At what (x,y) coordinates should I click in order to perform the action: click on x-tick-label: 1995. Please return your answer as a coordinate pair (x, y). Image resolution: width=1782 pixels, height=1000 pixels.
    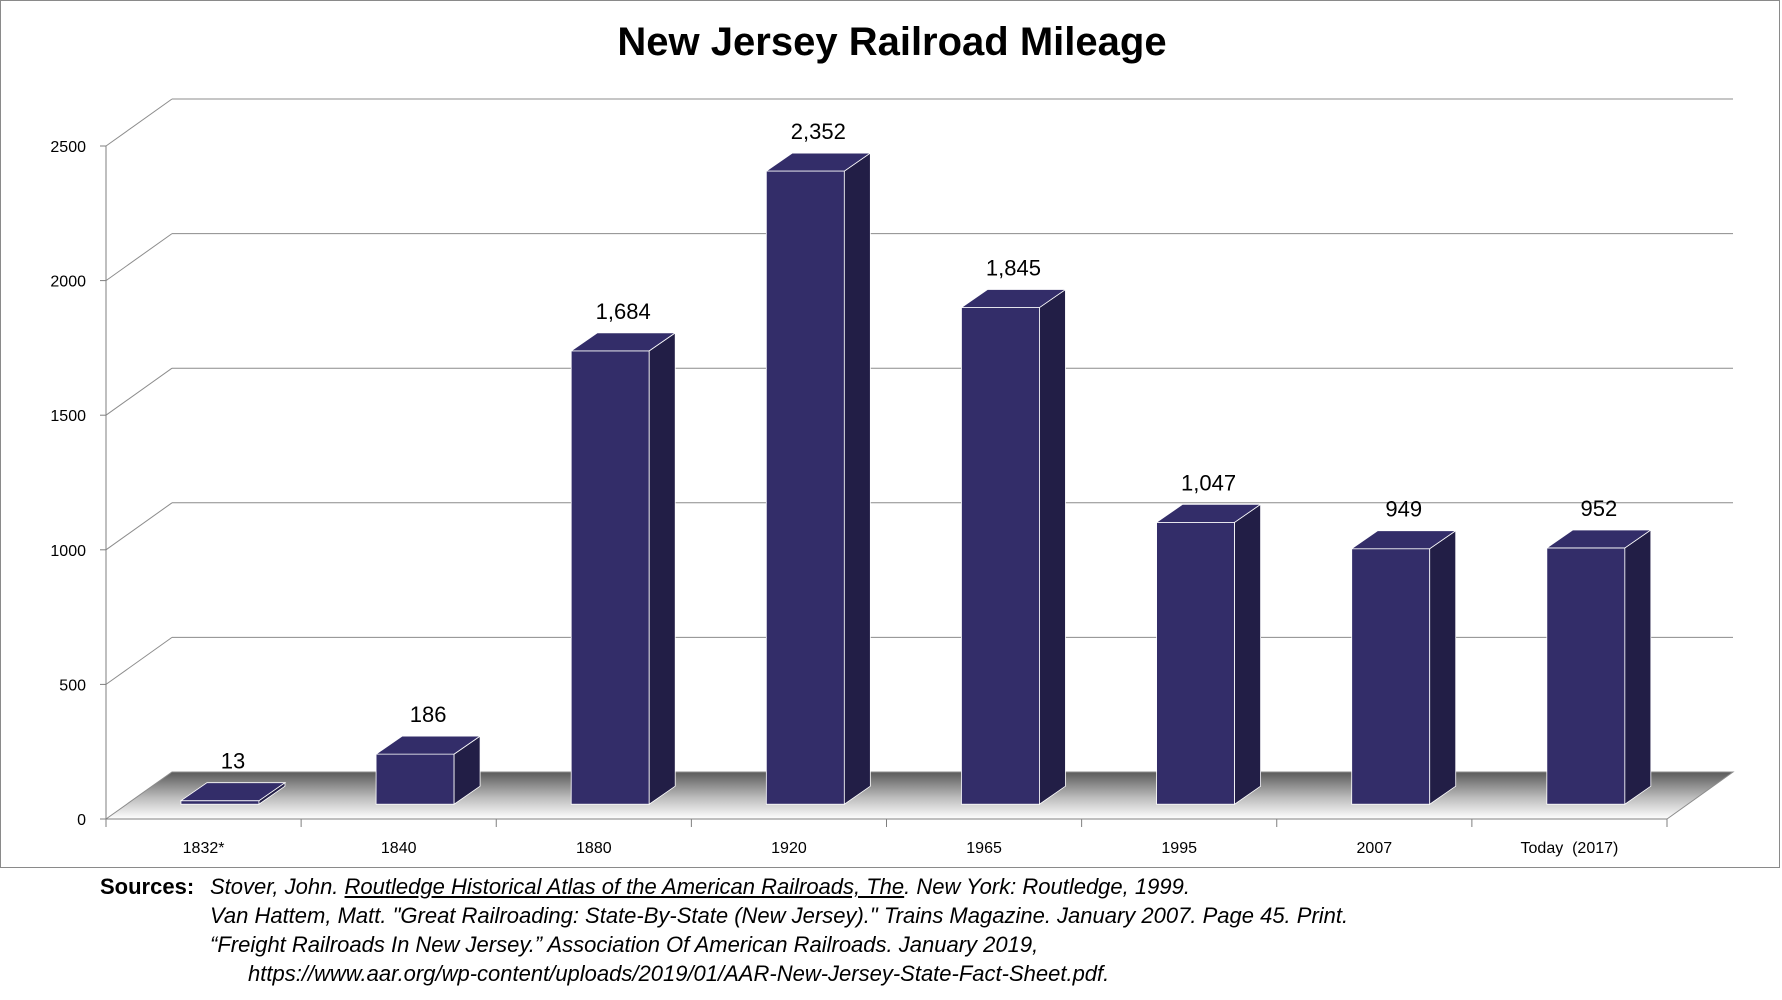
    Looking at the image, I should click on (1179, 848).